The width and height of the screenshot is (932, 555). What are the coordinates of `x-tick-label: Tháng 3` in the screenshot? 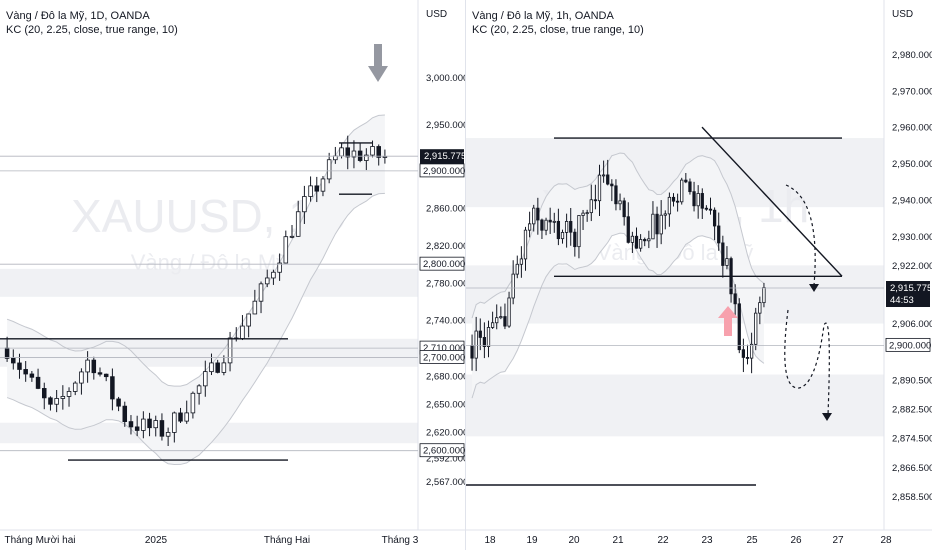 It's located at (400, 540).